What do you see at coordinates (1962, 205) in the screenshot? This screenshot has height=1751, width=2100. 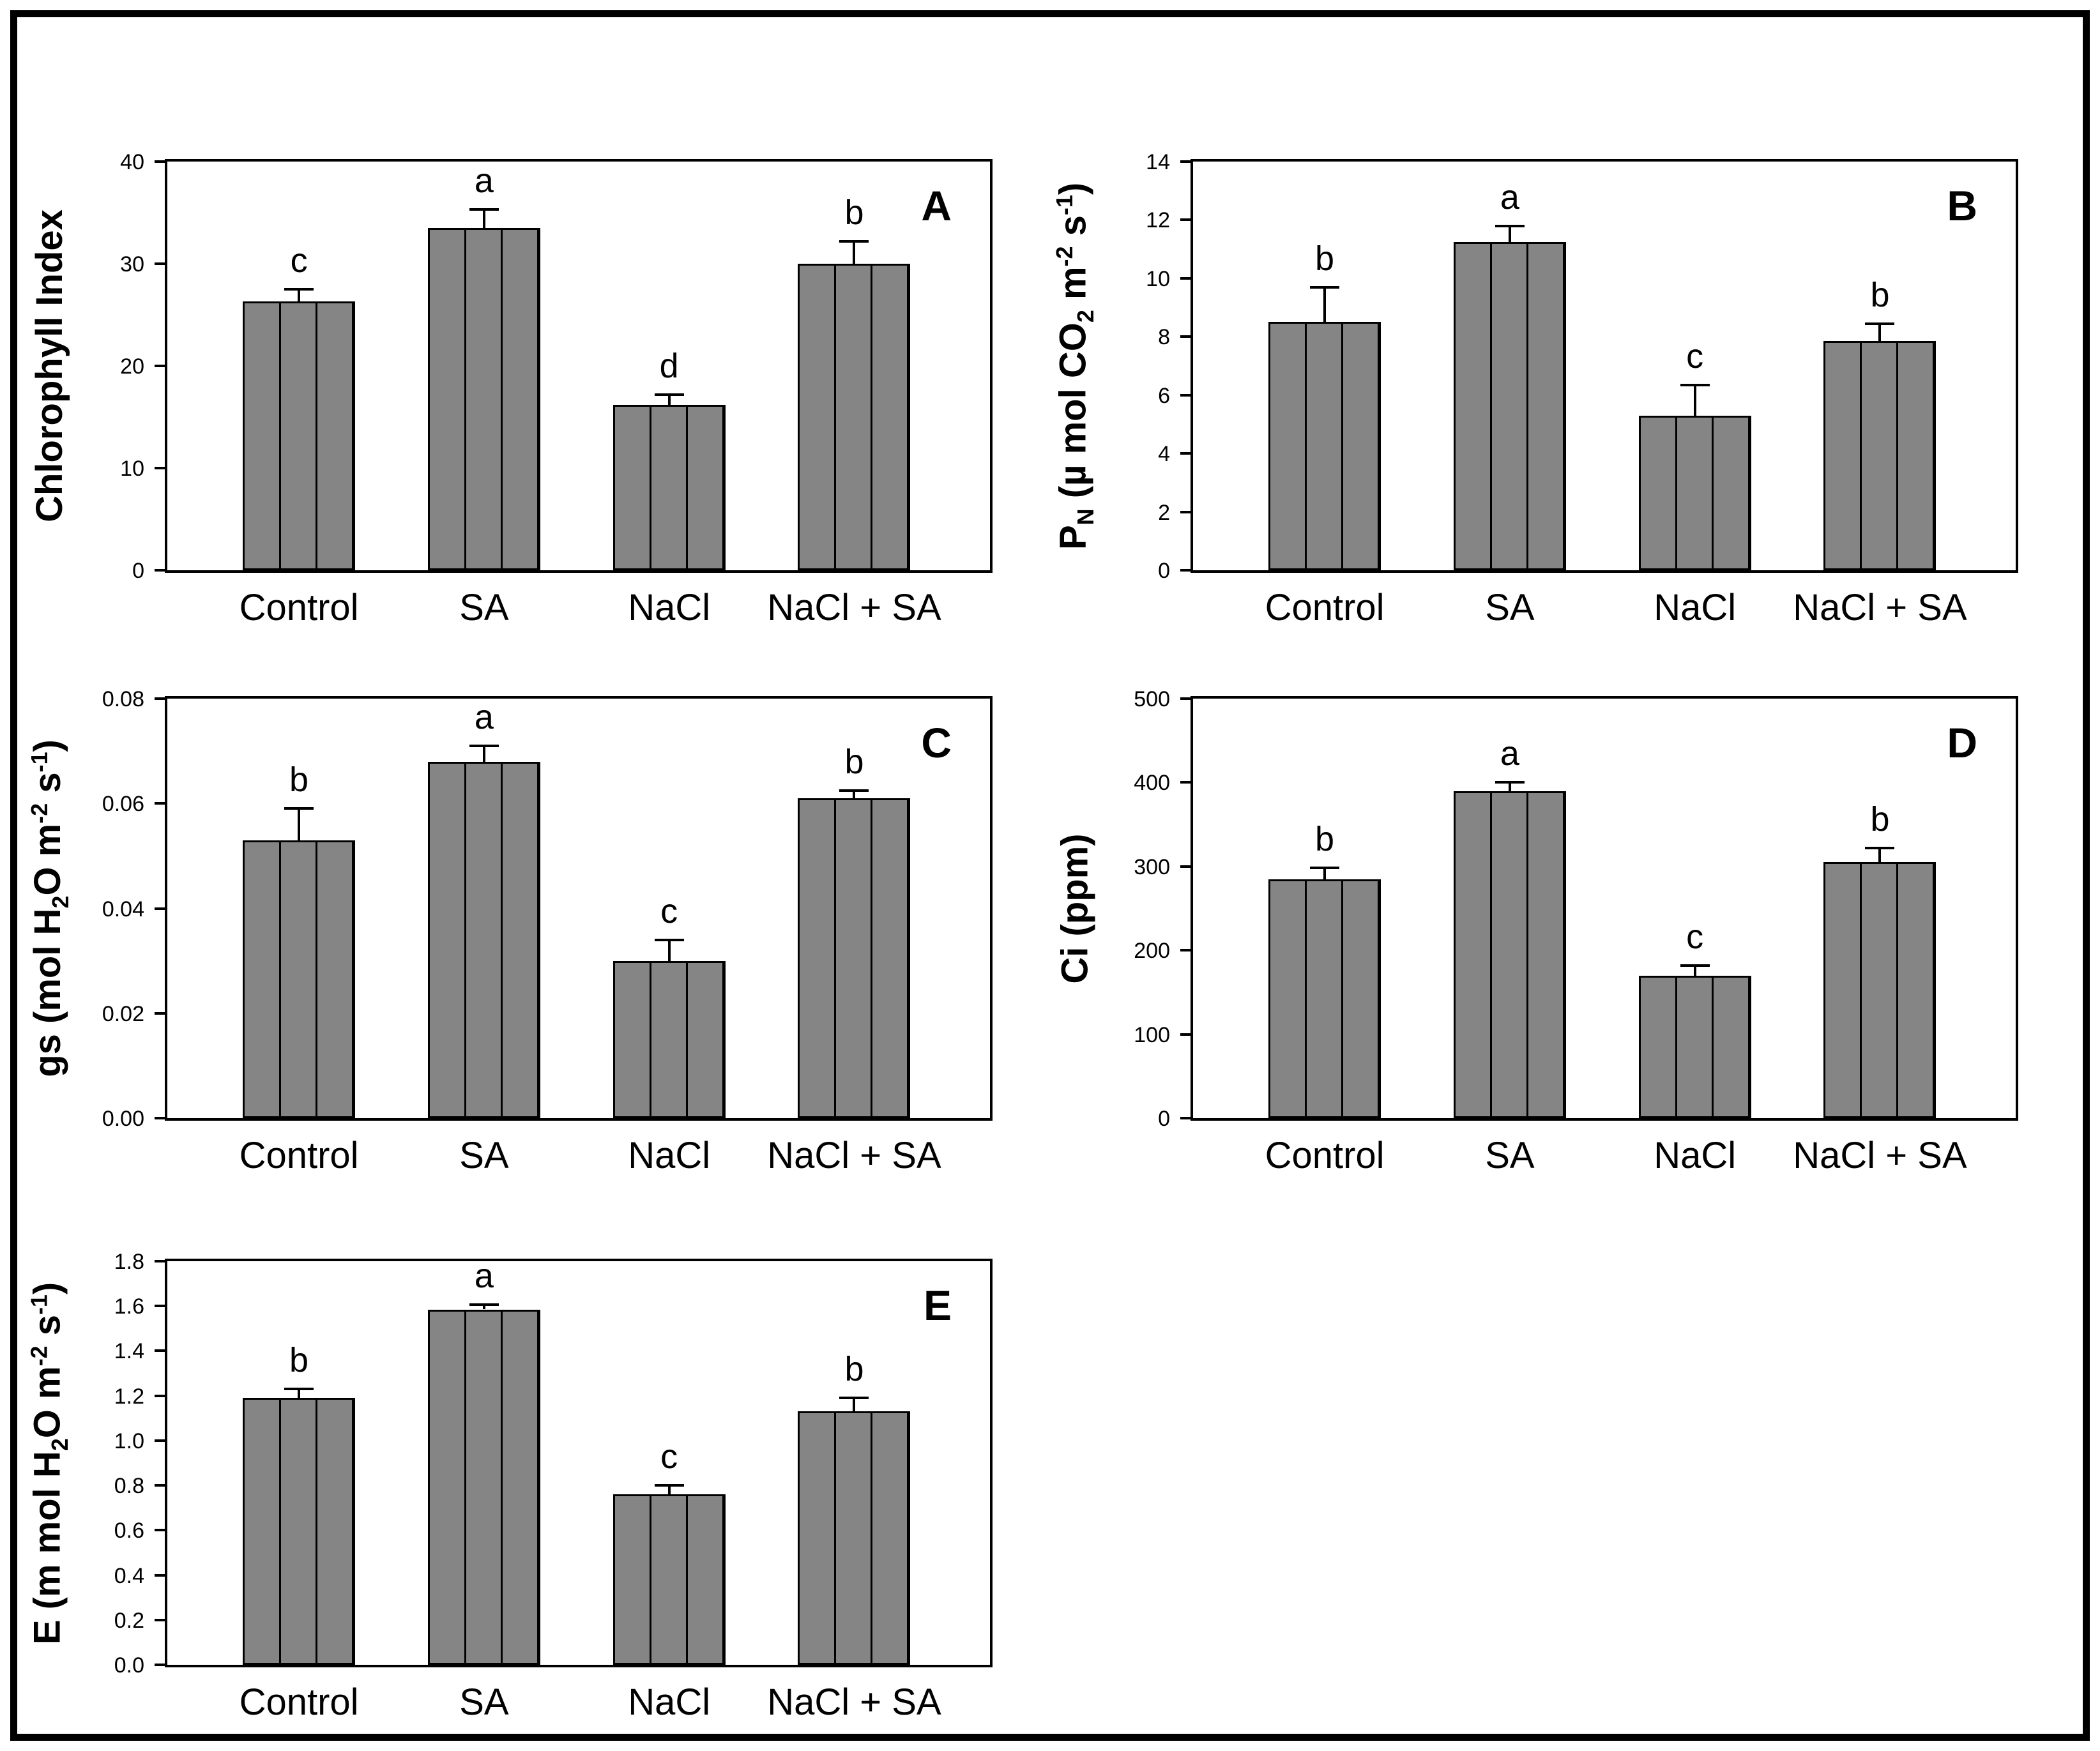 I see `panel-letter-b: B` at bounding box center [1962, 205].